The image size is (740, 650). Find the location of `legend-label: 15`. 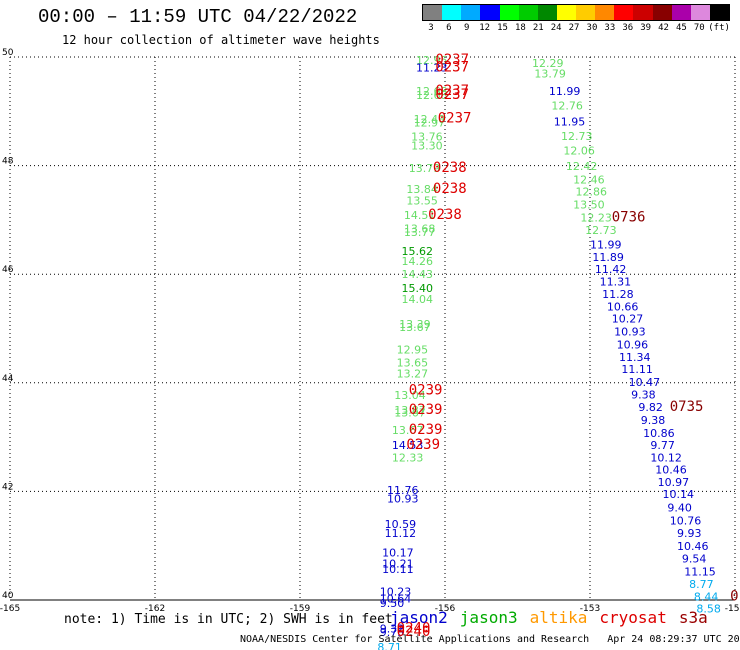

legend-label: 15 is located at coordinates (502, 28).